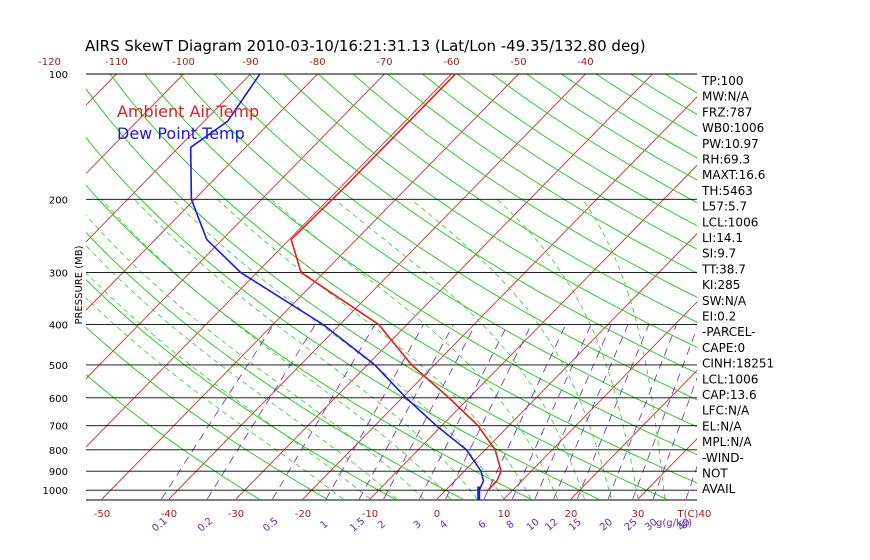 This screenshot has width=870, height=560. Describe the element at coordinates (325, 525) in the screenshot. I see `mixing-ratio-tick-label: 1` at that location.